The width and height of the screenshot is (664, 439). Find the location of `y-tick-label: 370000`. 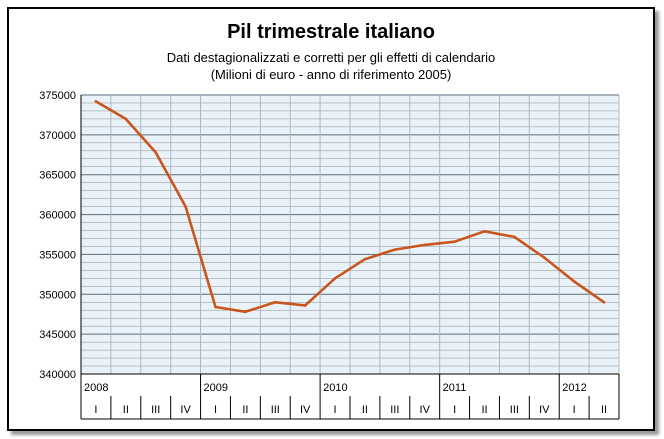

y-tick-label: 370000 is located at coordinates (57, 136).